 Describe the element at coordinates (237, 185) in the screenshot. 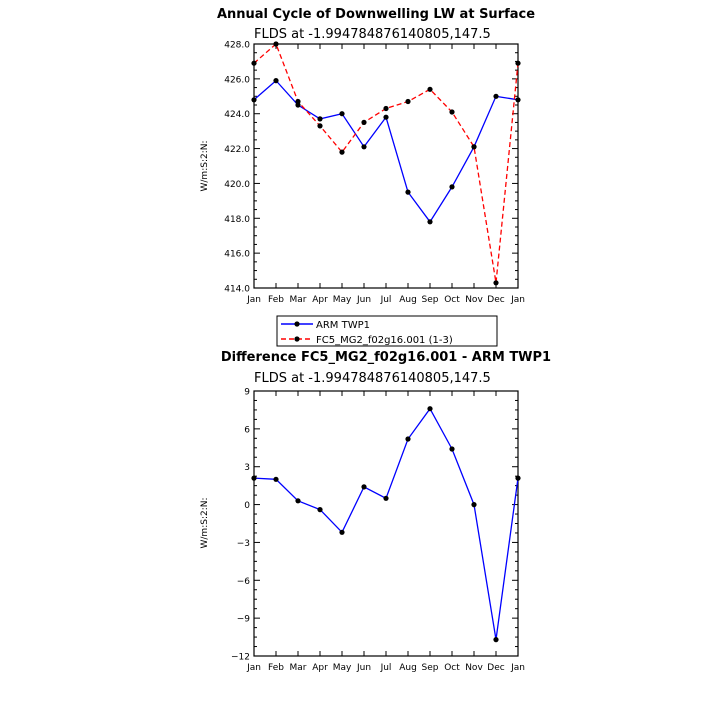

I see `y-tick-label: 420.0` at that location.